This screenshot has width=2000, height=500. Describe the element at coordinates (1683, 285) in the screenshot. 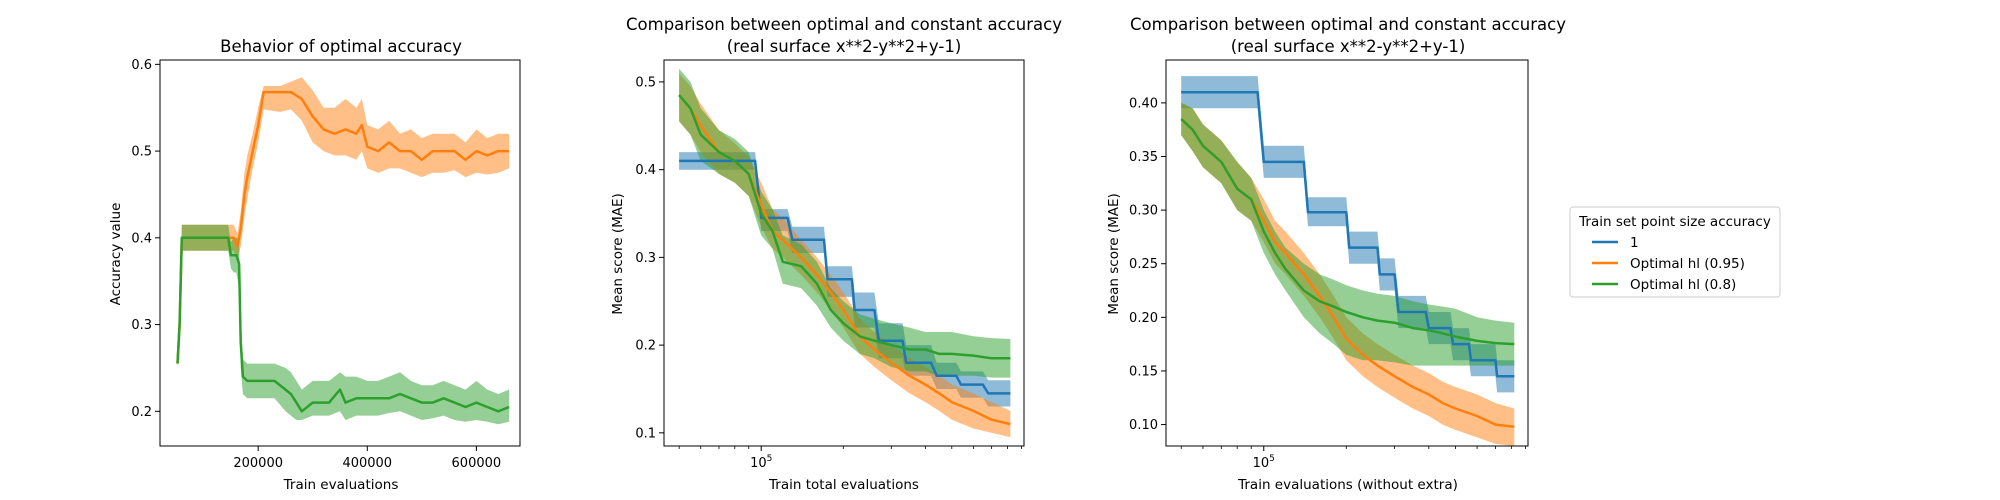

I see `legend-label-3: Optimal hl (0.8)` at that location.